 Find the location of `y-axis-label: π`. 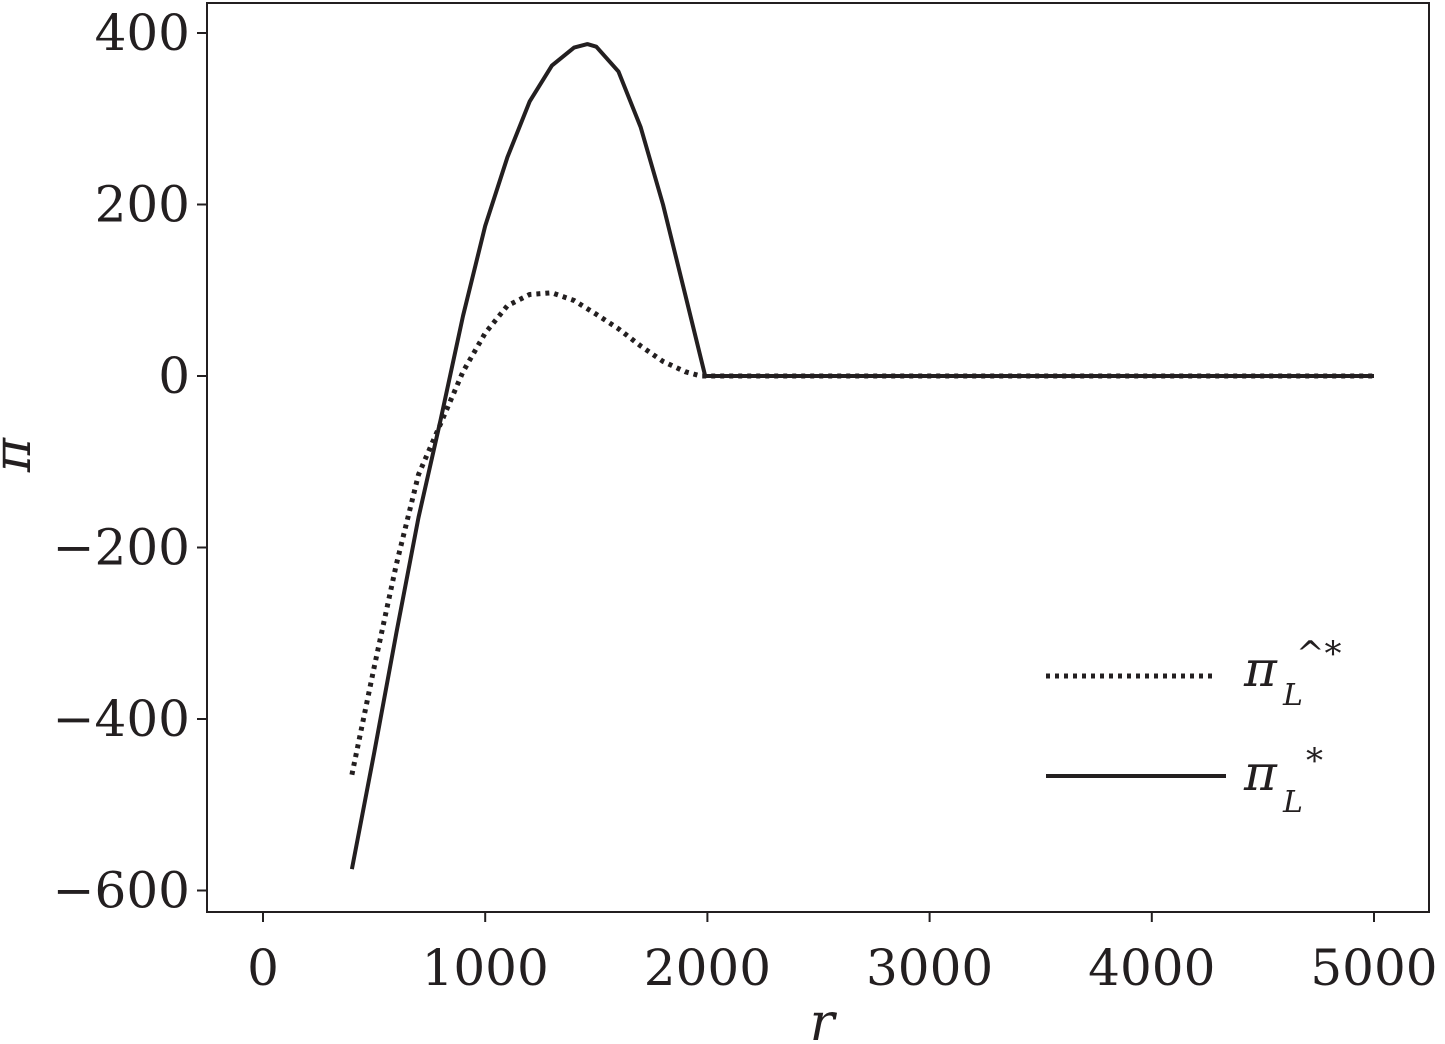

y-axis-label: π is located at coordinates (21, 455).